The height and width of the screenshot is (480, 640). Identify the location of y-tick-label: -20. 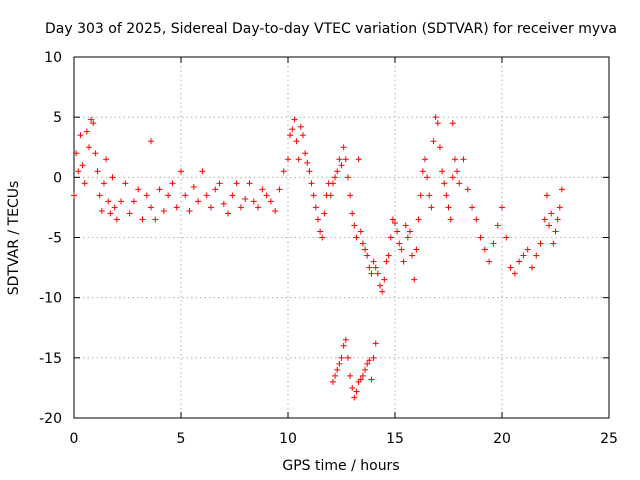
(50, 419).